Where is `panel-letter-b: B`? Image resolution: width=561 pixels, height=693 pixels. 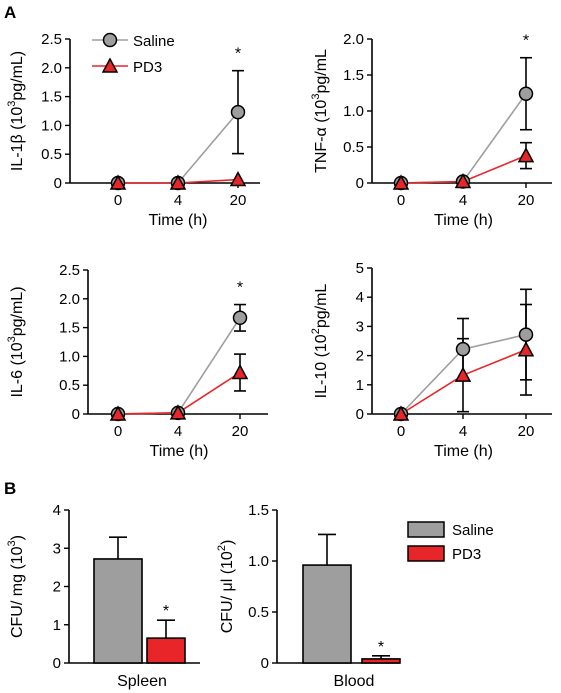
panel-letter-b: B is located at coordinates (10, 488).